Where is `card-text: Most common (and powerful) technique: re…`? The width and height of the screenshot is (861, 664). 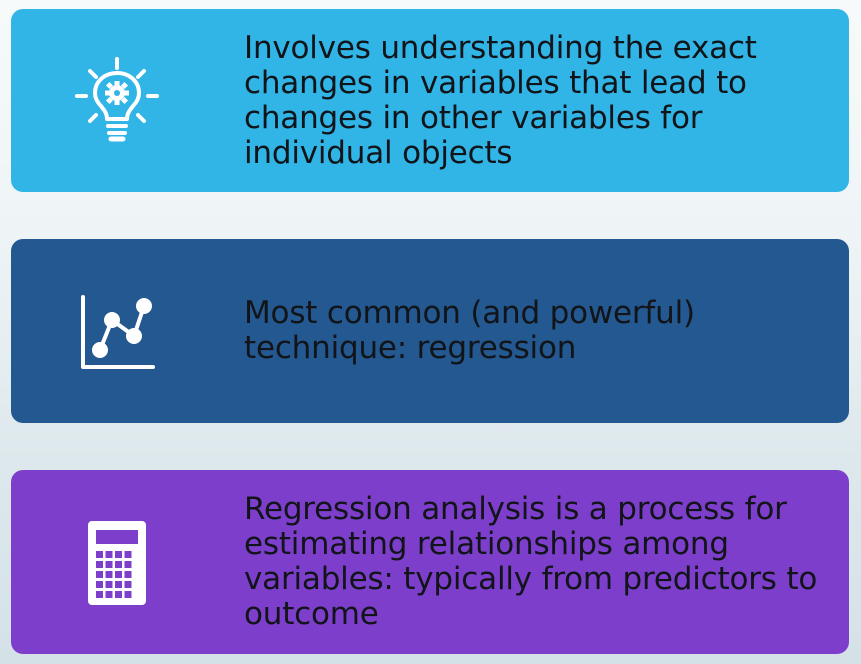 card-text: Most common (and powerful) technique: re… is located at coordinates (469, 330).